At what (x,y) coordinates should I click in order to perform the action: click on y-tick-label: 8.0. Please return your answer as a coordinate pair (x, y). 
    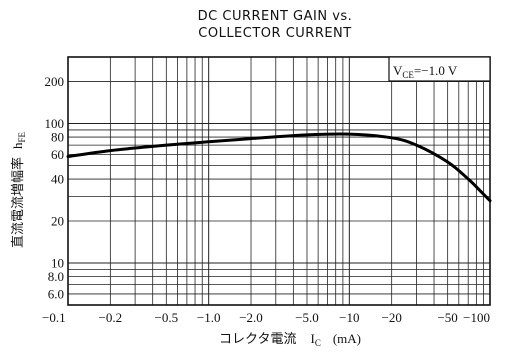
    Looking at the image, I should click on (56, 276).